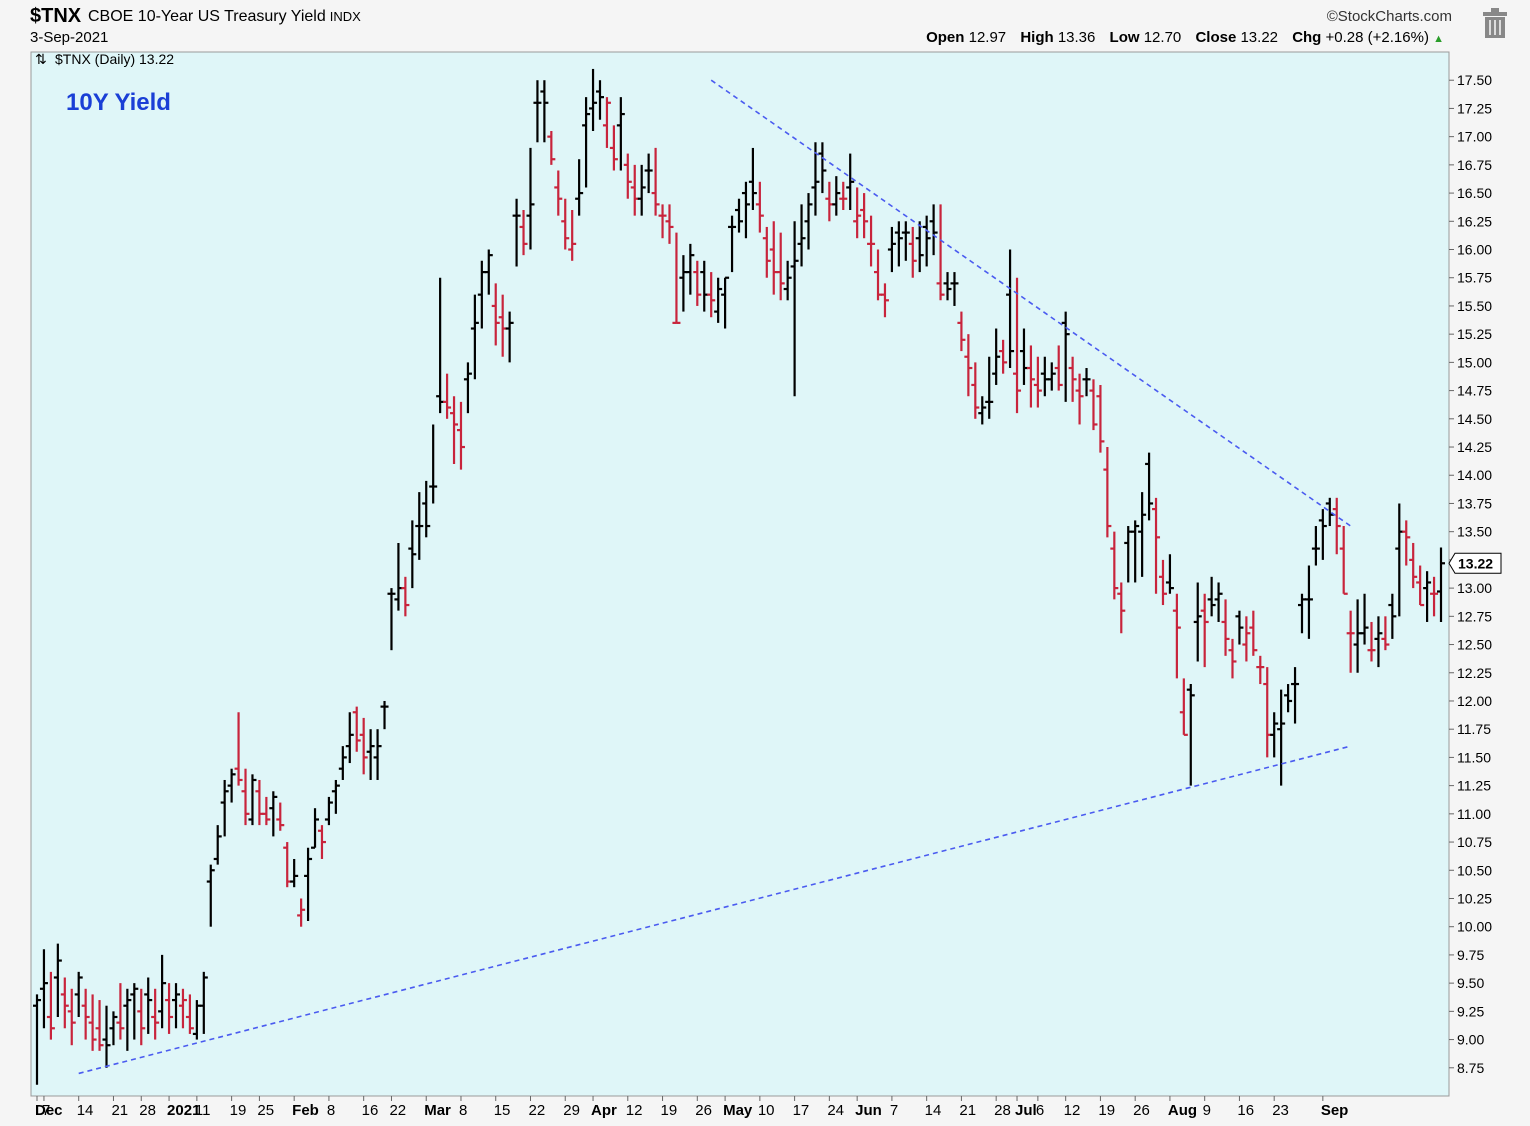 The height and width of the screenshot is (1126, 1530). I want to click on x-tick-label: Dec, so click(49, 1110).